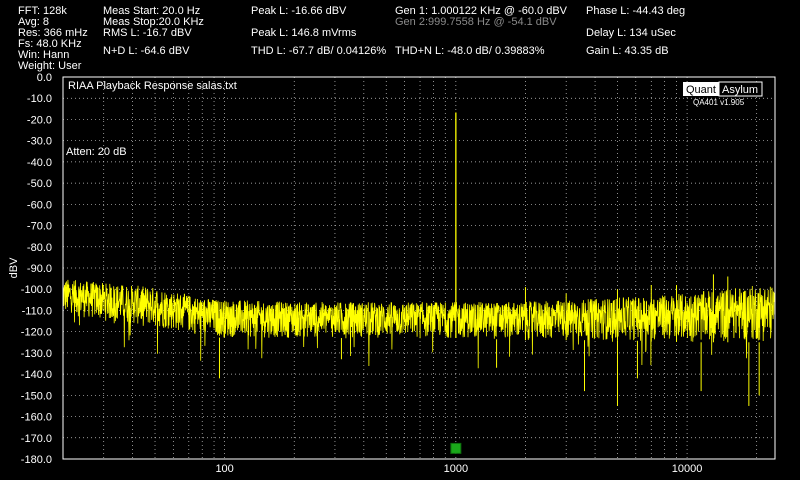  I want to click on window-readout: Win: Hann, so click(44, 55).